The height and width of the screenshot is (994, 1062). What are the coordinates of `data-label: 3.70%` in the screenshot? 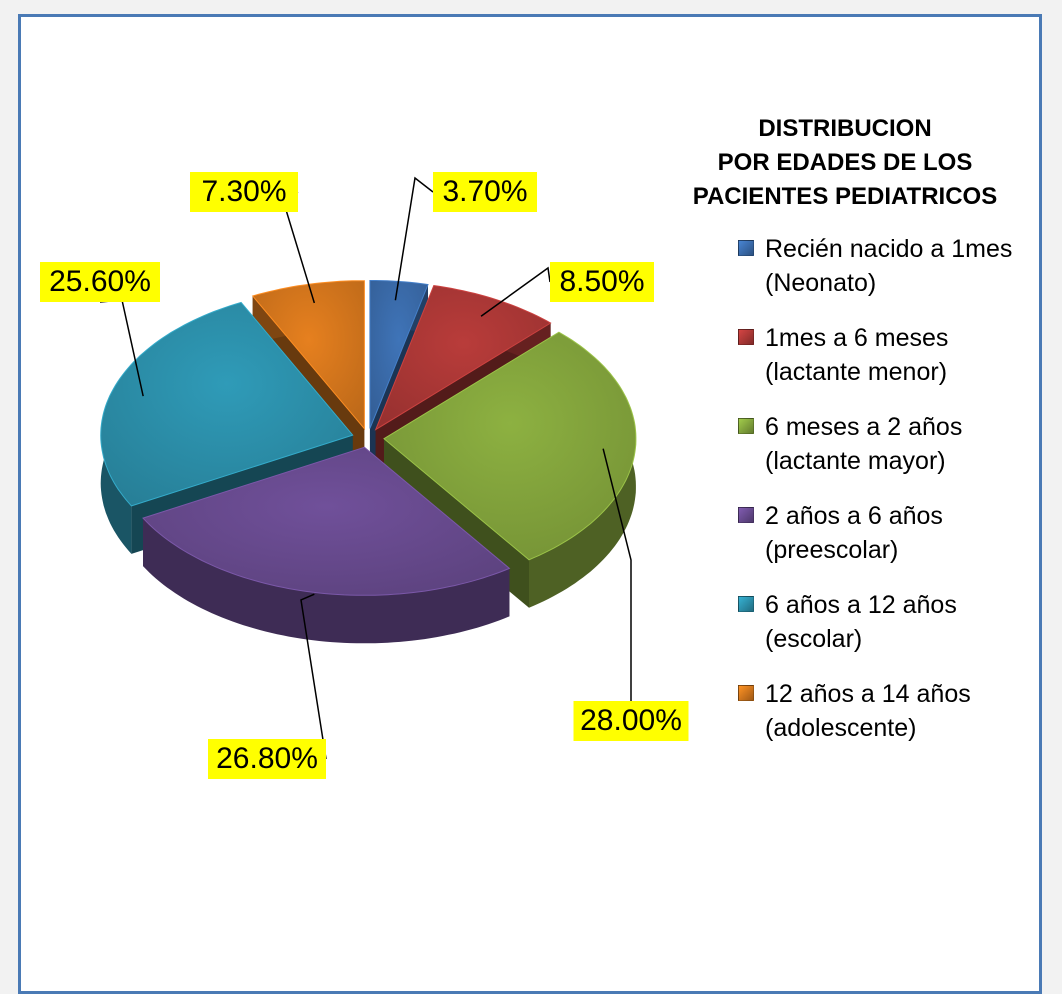 It's located at (484, 191).